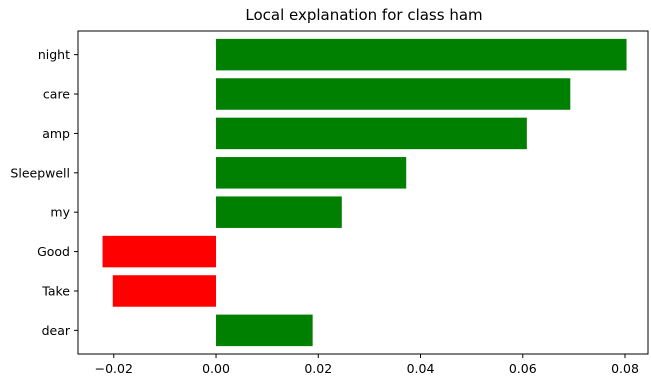  I want to click on x-tick-label: 0.06, so click(523, 368).